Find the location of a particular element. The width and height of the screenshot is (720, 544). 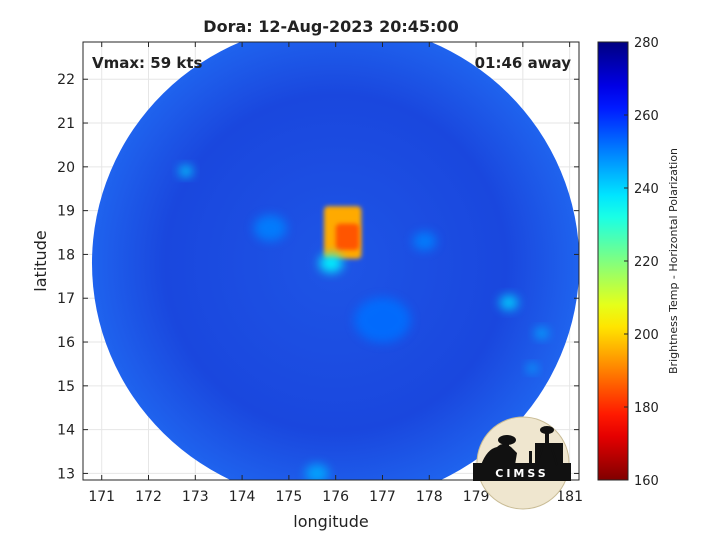

cimss-logo-text: CIMSS is located at coordinates (521, 473).